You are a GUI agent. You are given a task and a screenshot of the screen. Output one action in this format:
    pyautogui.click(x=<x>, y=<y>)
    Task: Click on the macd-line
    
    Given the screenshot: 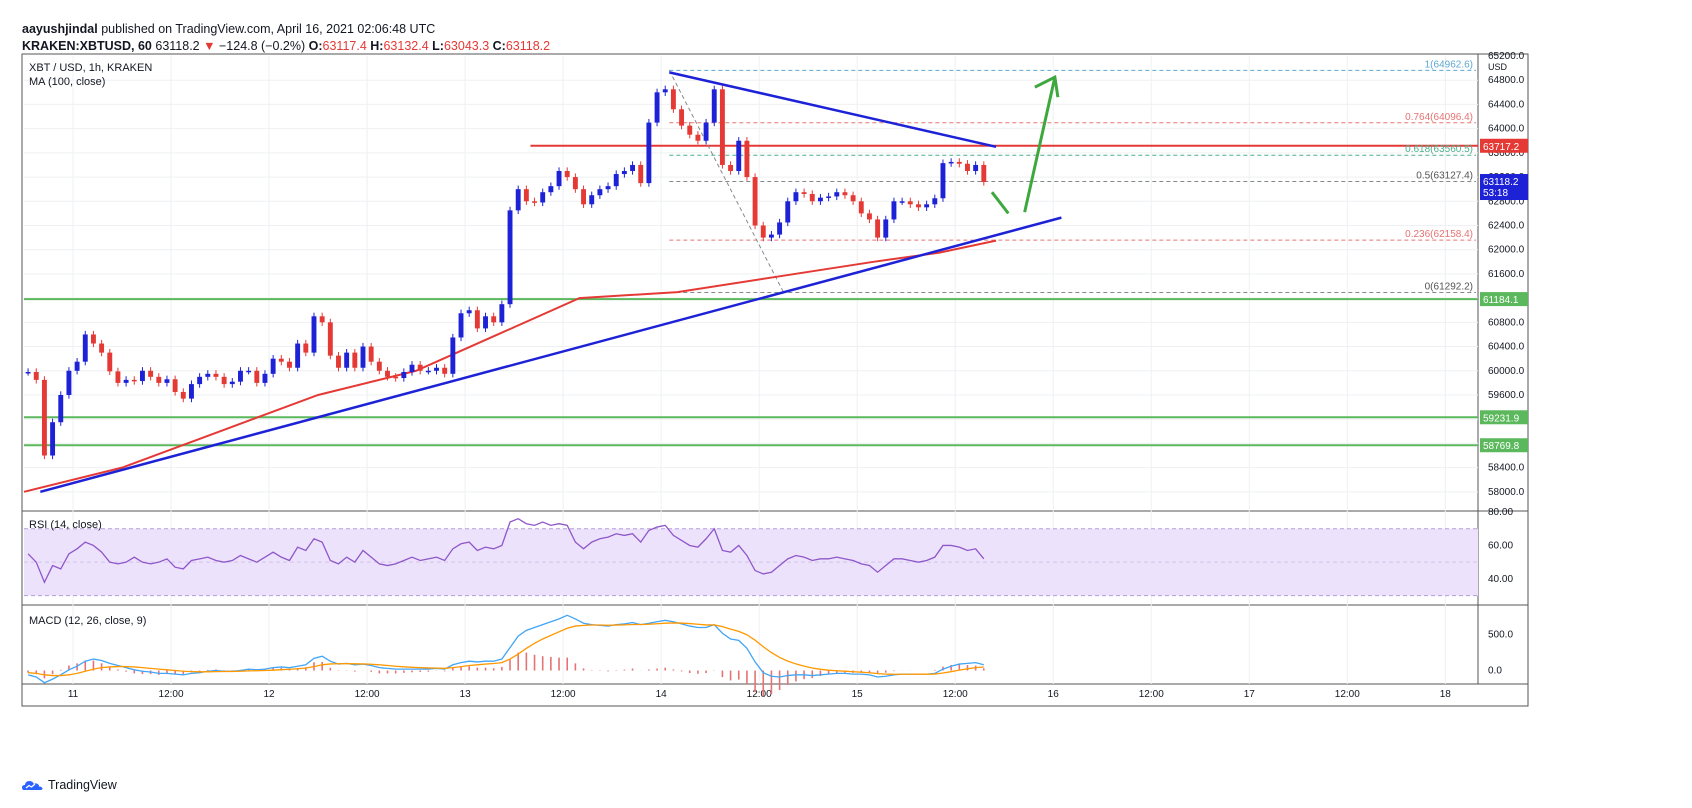 What is the action you would take?
    pyautogui.click(x=505, y=649)
    